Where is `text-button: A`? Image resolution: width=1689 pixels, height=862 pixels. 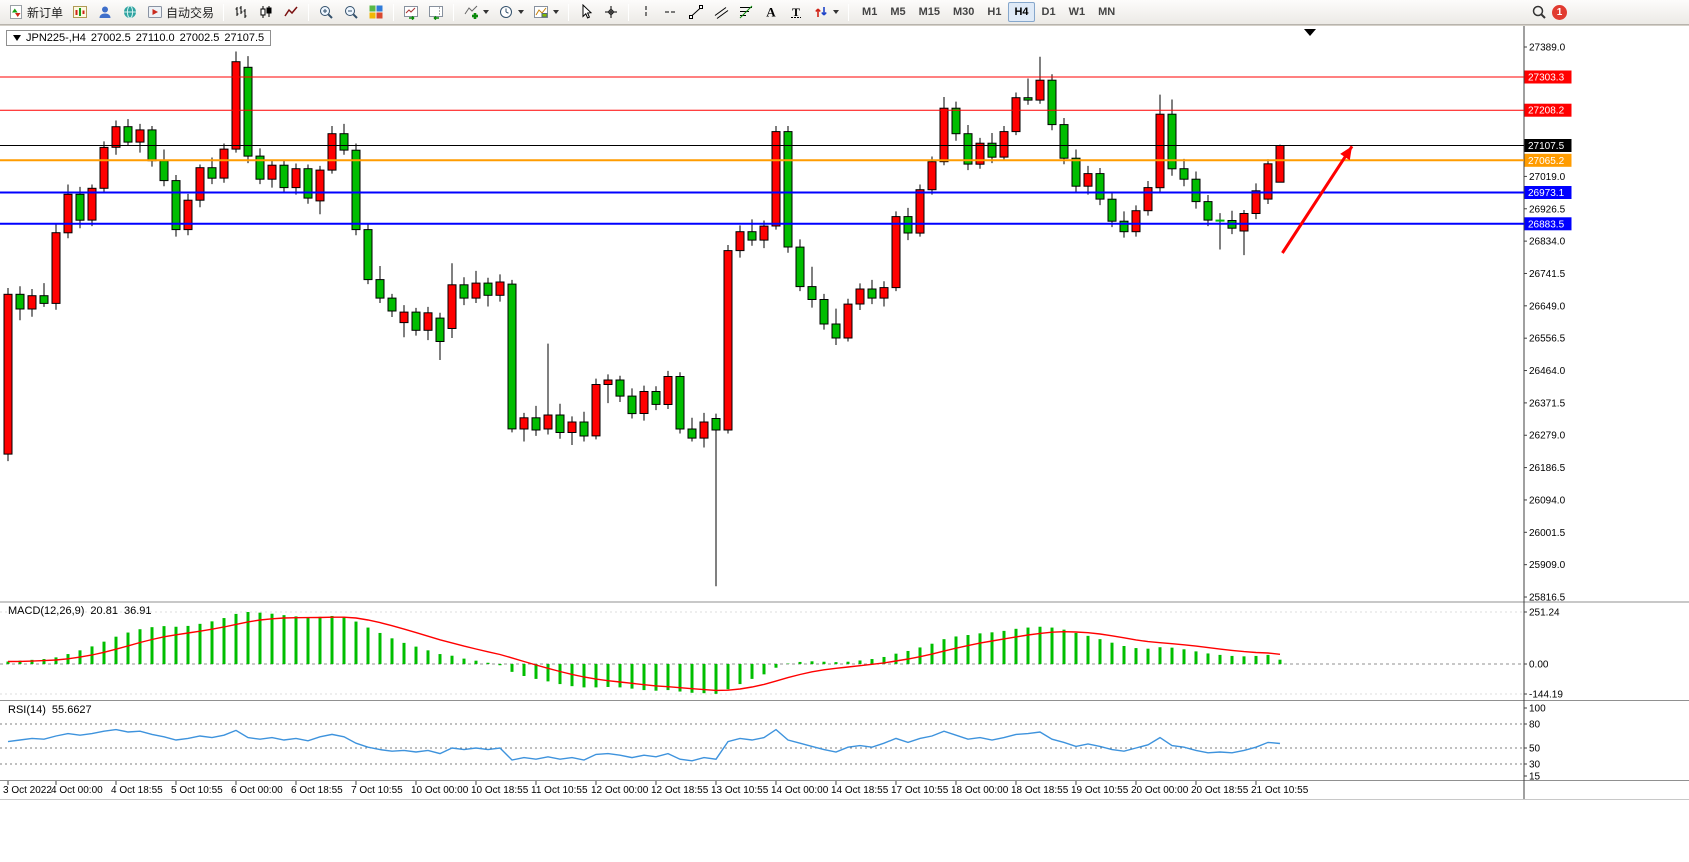
text-button: A is located at coordinates (771, 12).